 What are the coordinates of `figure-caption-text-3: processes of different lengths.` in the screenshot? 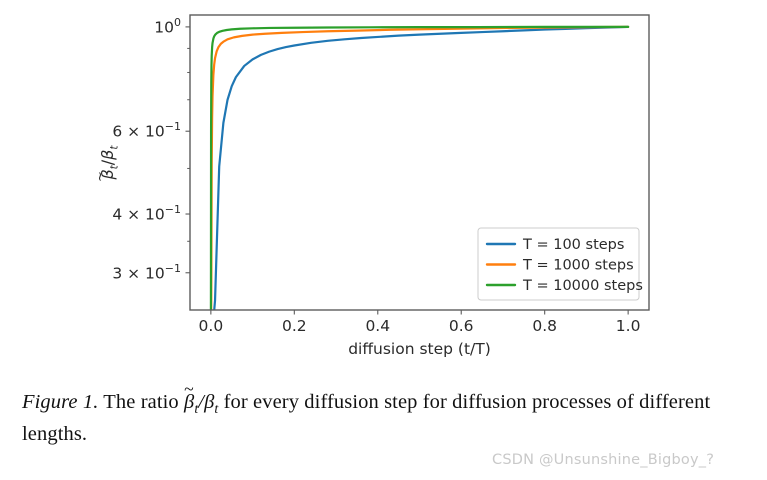 It's located at (366, 418).